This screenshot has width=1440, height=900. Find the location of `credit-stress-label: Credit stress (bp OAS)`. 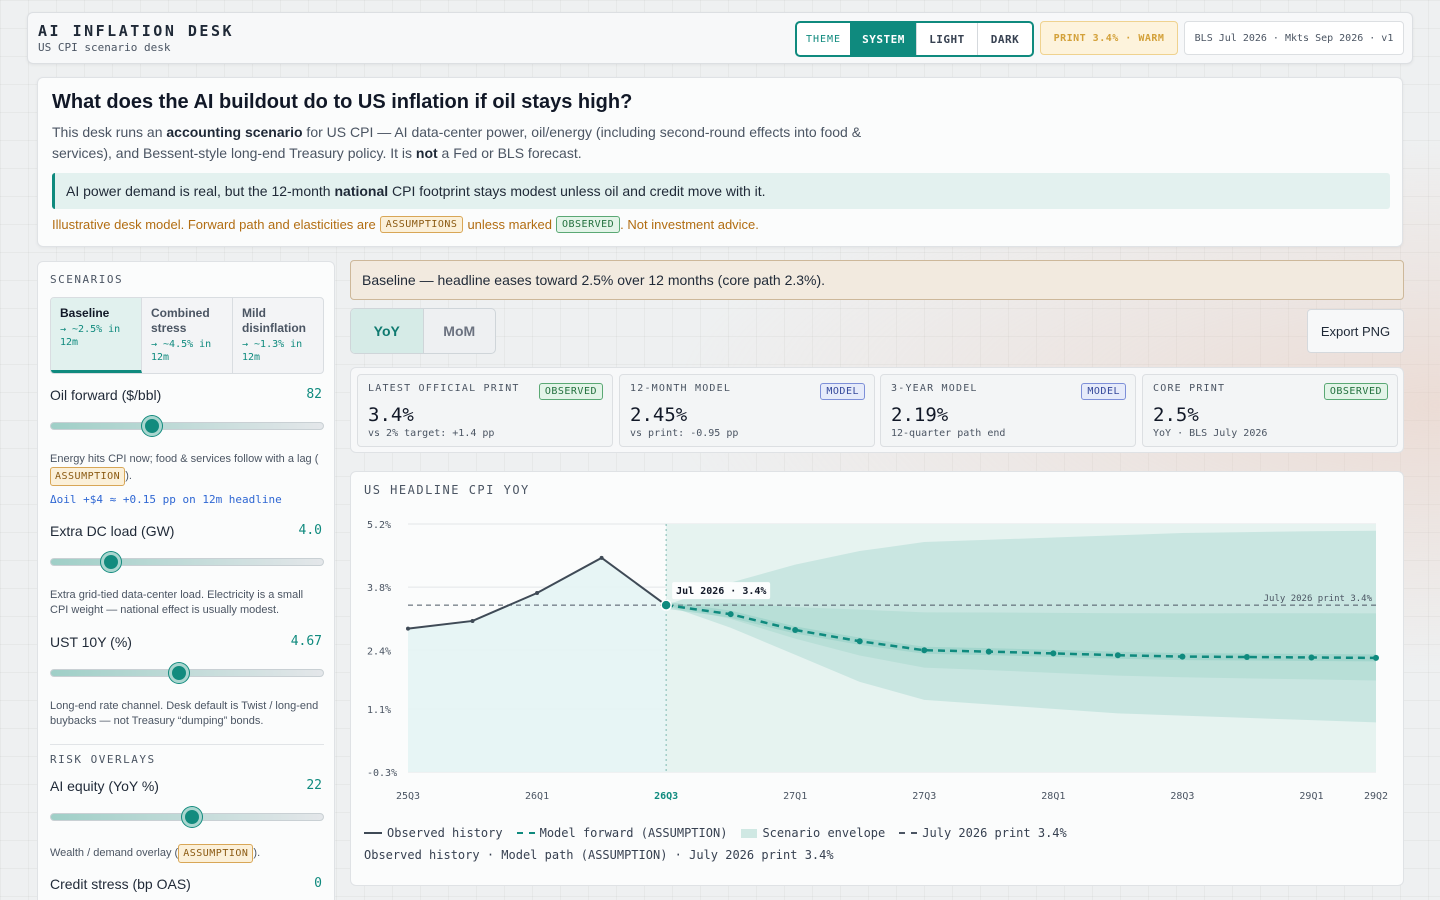

credit-stress-label: Credit stress (bp OAS) is located at coordinates (120, 884).